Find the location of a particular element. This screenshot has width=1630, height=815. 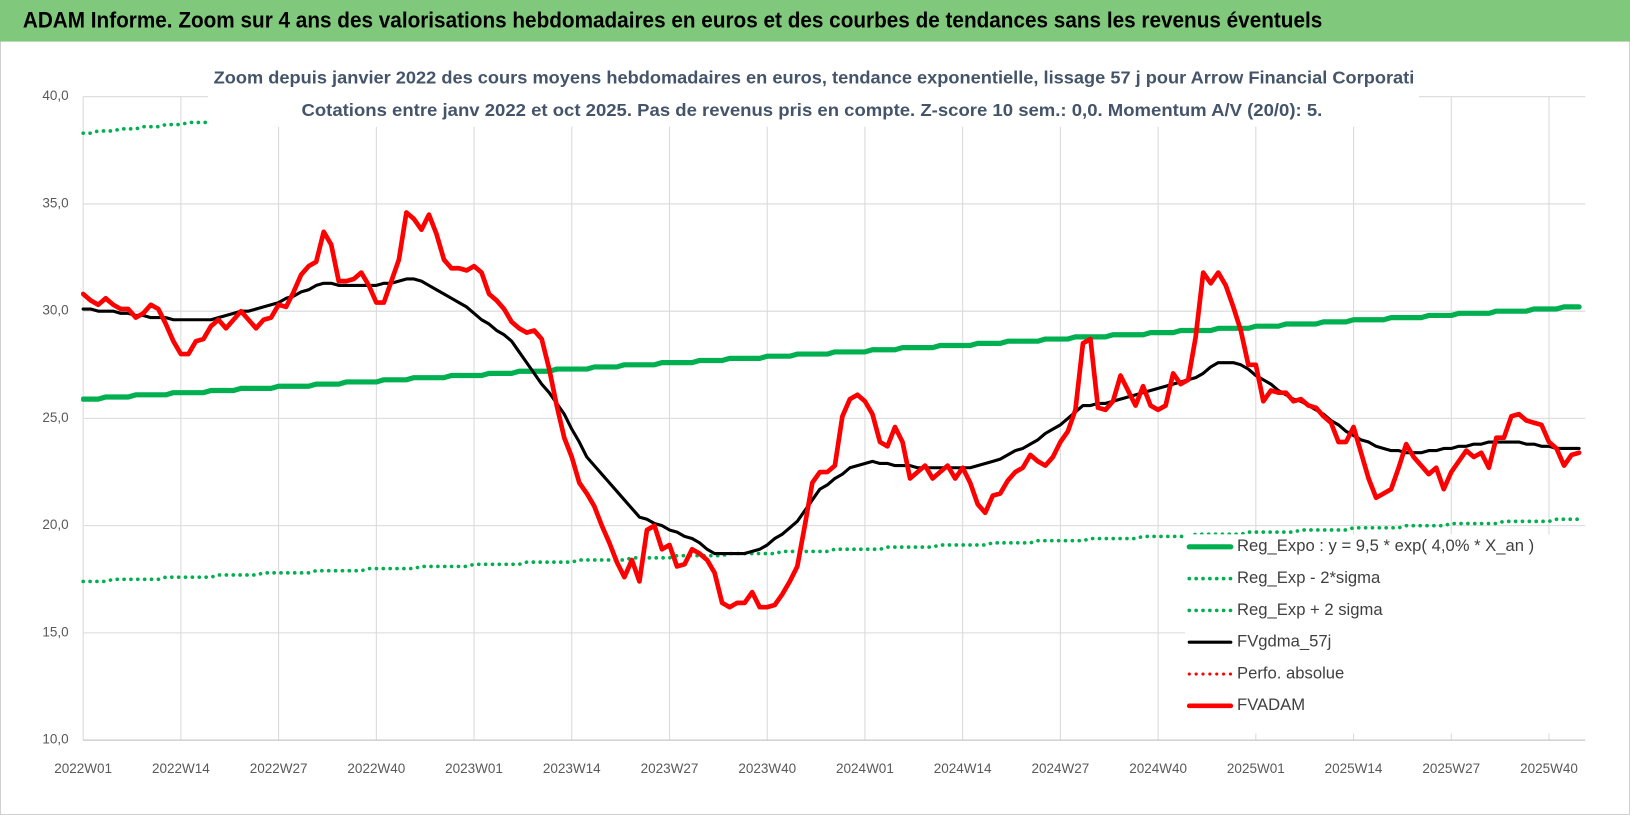

title-background is located at coordinates (813, 93).